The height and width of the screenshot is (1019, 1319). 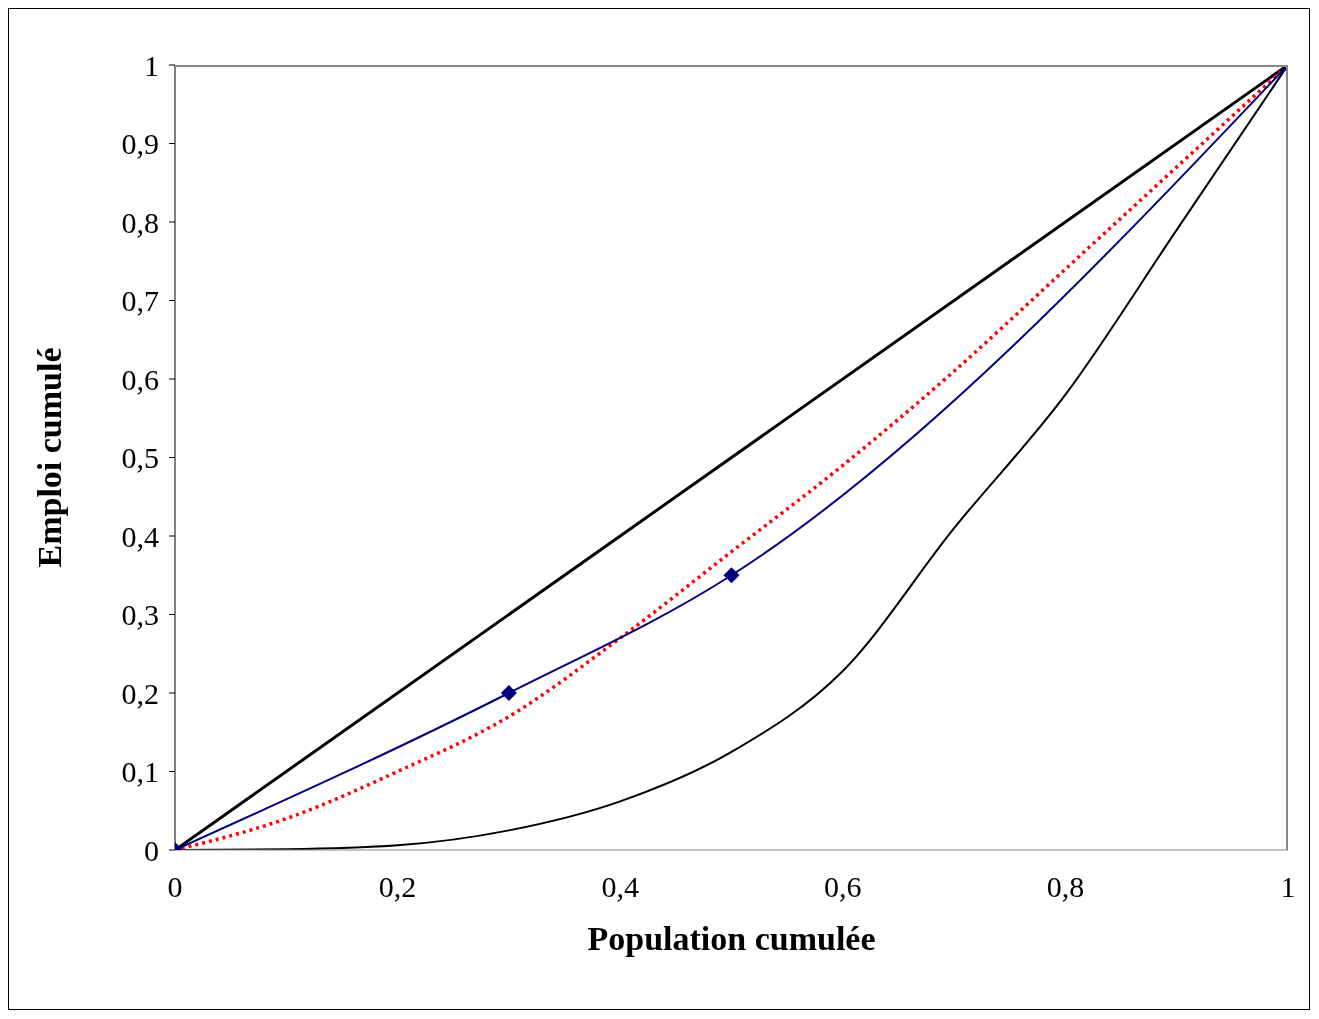 I want to click on y-tick-label: 0,3, so click(x=140, y=615).